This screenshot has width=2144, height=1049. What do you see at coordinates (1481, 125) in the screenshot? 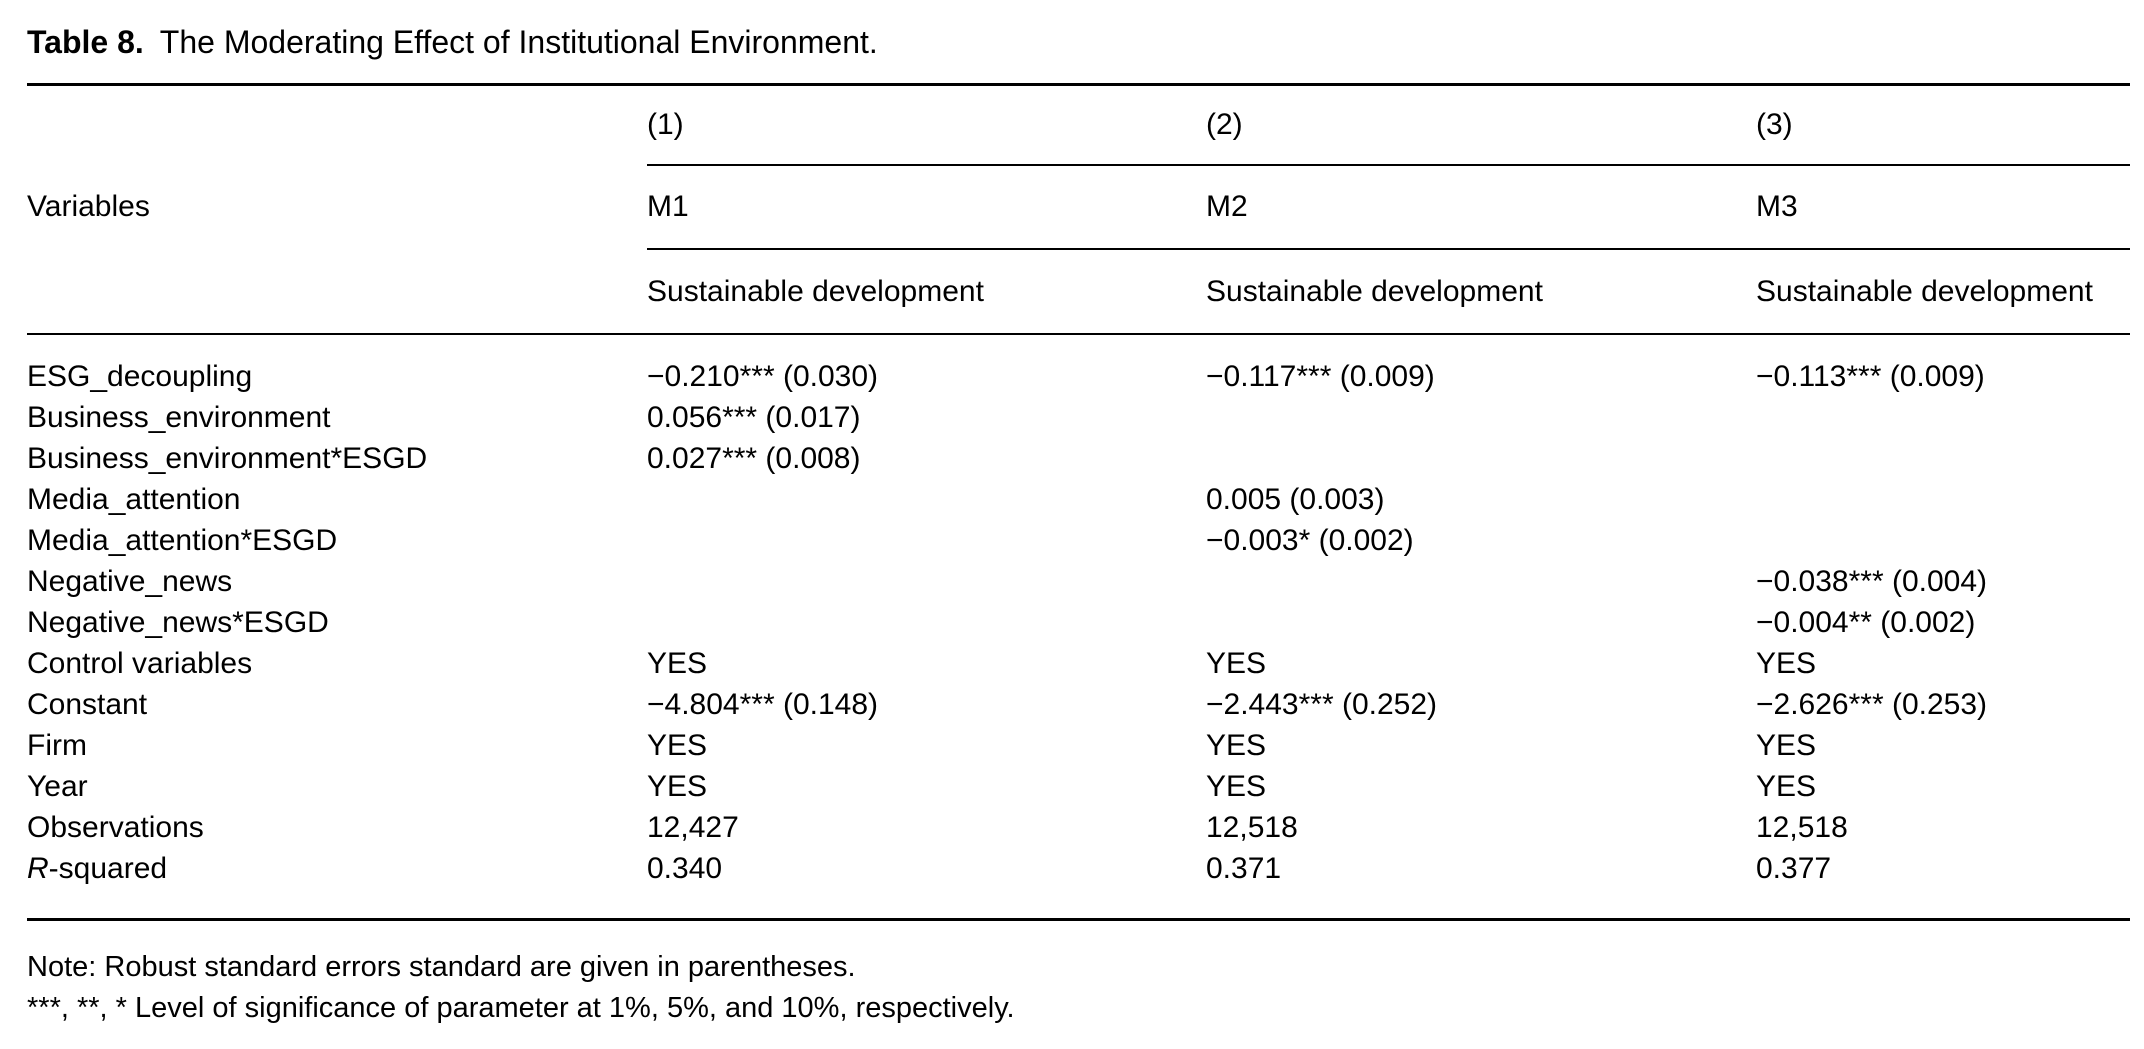
I see `model-number-2: (2)` at bounding box center [1481, 125].